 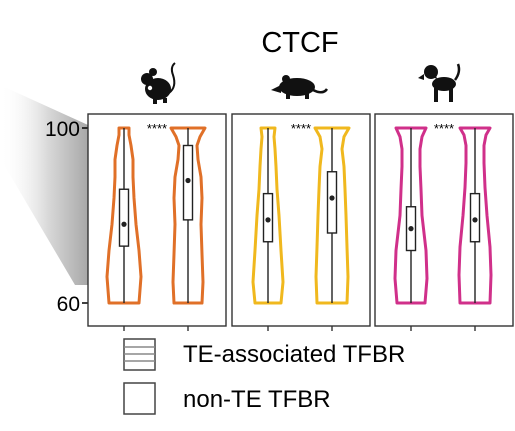 What do you see at coordinates (62, 129) in the screenshot?
I see `y-tick-label-100: 100` at bounding box center [62, 129].